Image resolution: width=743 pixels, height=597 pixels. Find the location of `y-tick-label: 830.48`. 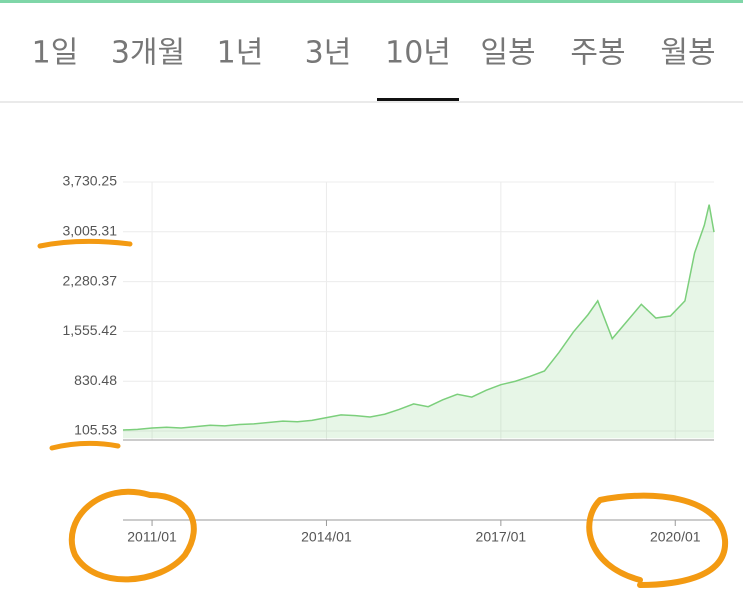

y-tick-label: 830.48 is located at coordinates (95, 380).